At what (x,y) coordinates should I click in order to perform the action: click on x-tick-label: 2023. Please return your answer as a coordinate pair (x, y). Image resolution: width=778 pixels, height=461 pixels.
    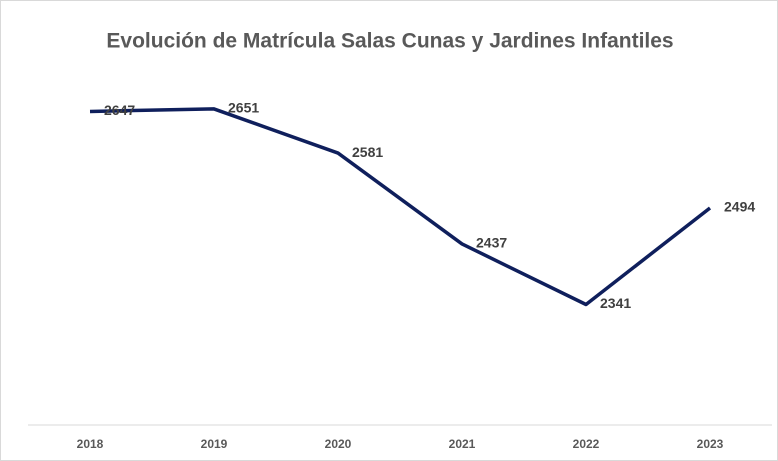
    Looking at the image, I should click on (710, 444).